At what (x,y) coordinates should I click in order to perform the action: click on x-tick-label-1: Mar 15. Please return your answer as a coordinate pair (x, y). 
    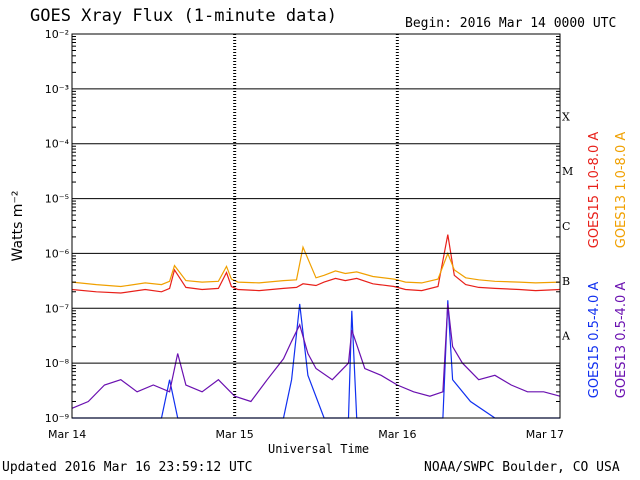
    Looking at the image, I should click on (235, 434).